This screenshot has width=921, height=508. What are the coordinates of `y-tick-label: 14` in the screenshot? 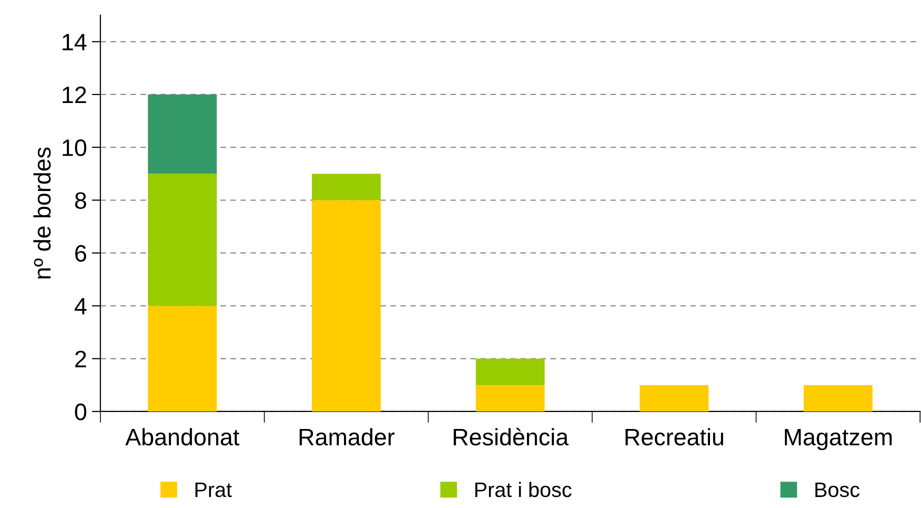 It's located at (74, 42).